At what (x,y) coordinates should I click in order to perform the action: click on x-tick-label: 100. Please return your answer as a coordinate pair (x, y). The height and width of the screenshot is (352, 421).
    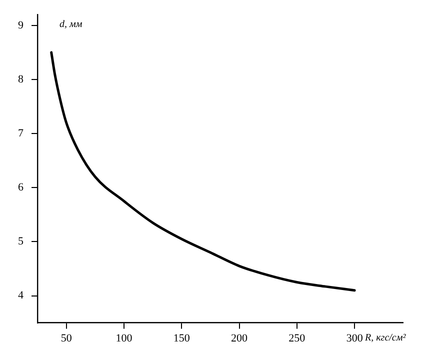
    Looking at the image, I should click on (124, 338).